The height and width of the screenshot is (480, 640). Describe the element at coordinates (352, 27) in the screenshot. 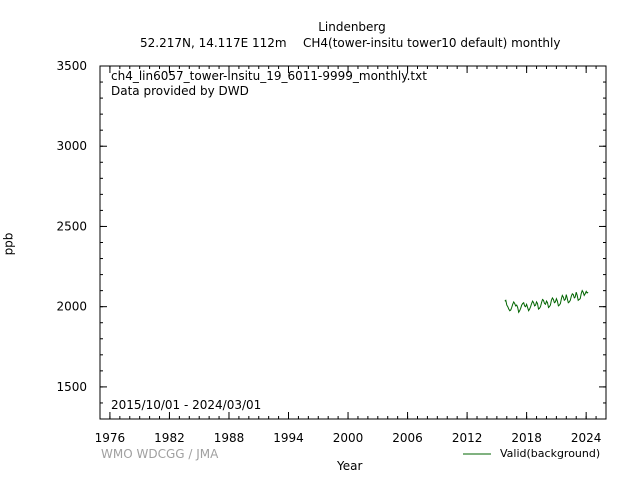

I see `station-title: Lindenberg` at that location.